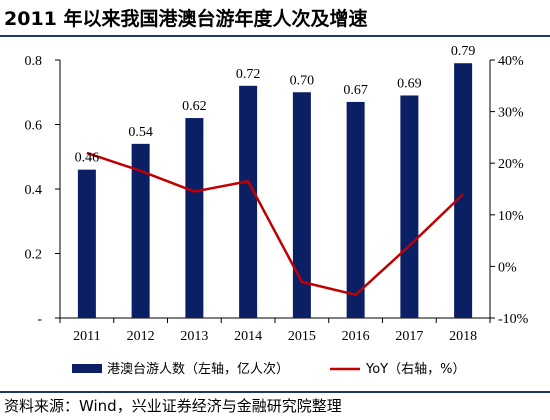 The image size is (550, 420). What do you see at coordinates (355, 209) in the screenshot?
I see `bar-2016` at bounding box center [355, 209].